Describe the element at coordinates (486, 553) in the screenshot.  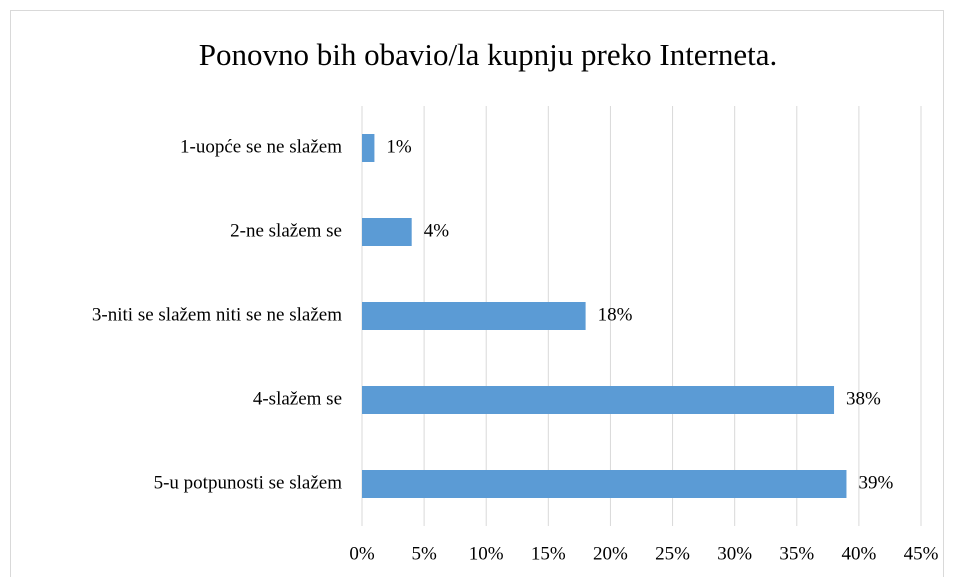
I see `x-tick-label: 10%` at that location.